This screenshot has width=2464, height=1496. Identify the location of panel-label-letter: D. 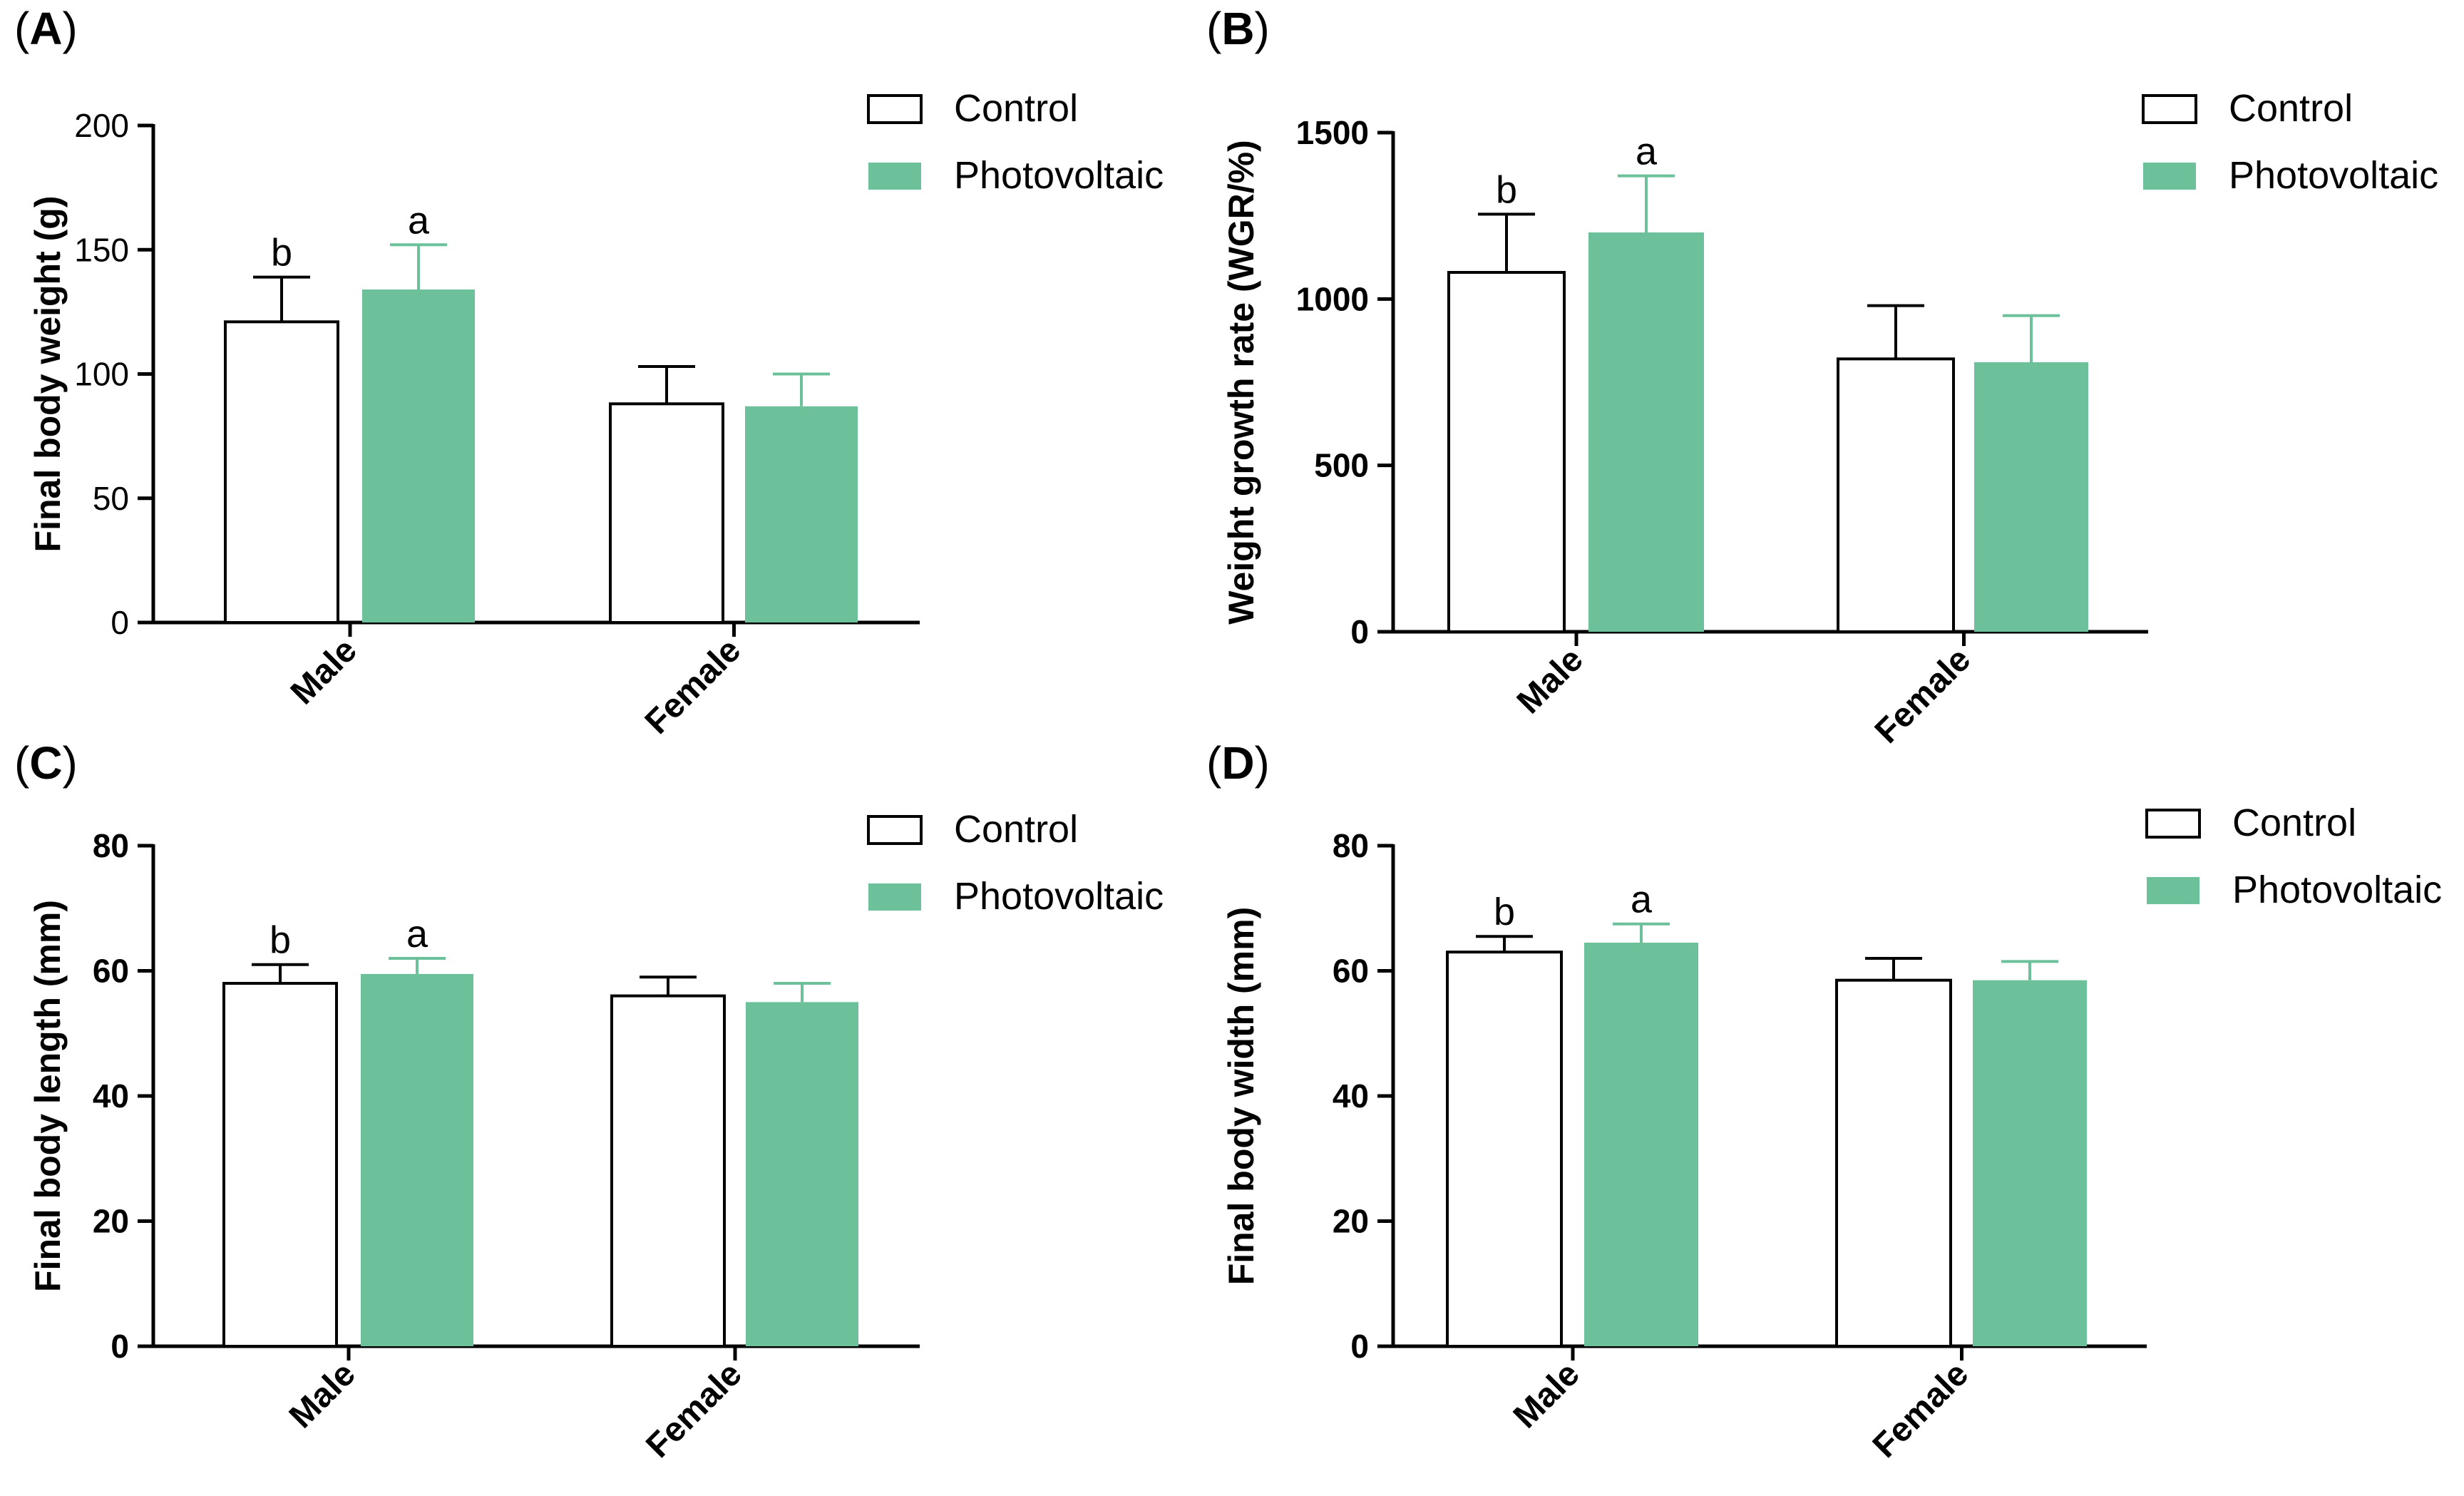
(1237, 763).